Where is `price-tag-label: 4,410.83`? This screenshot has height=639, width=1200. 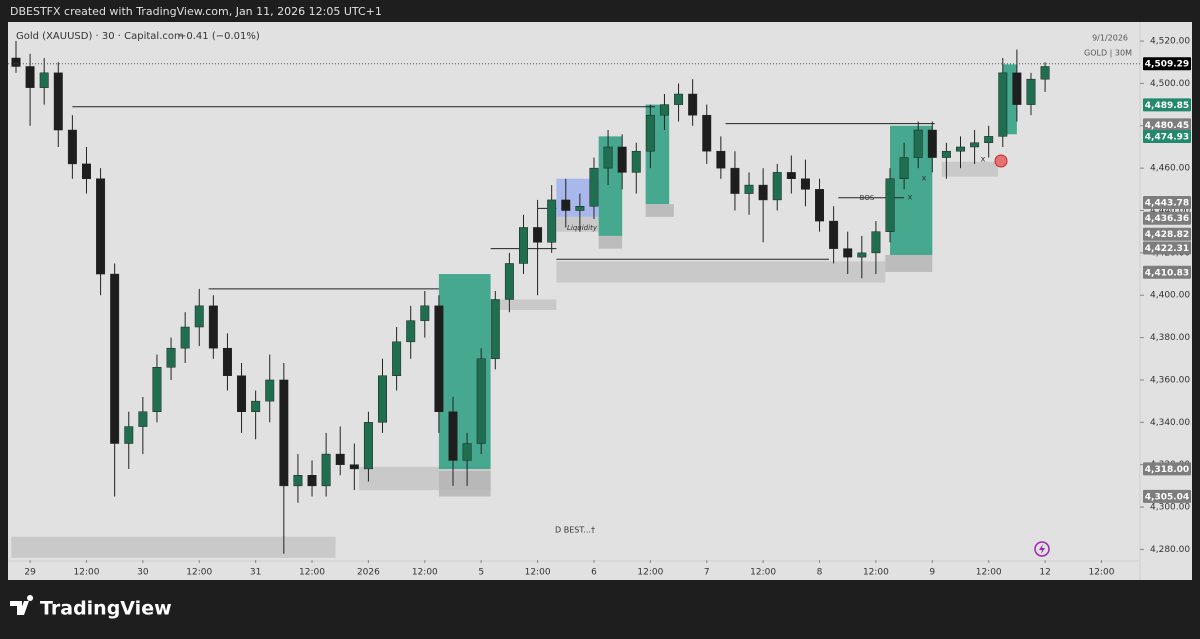 price-tag-label: 4,410.83 is located at coordinates (1167, 273).